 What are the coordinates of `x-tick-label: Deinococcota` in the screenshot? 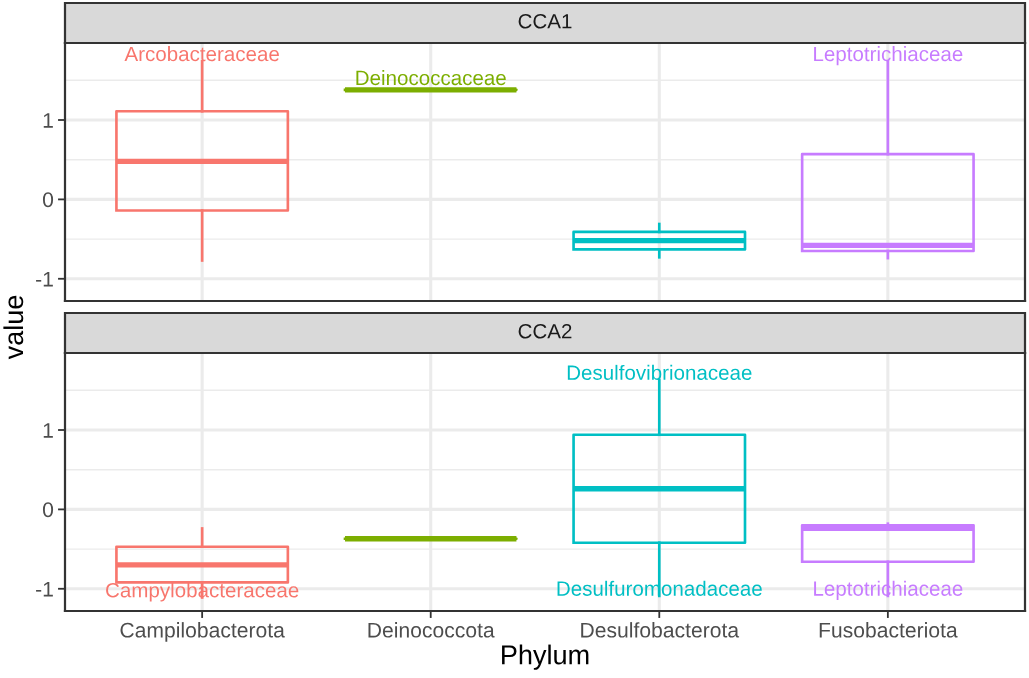 It's located at (431, 630).